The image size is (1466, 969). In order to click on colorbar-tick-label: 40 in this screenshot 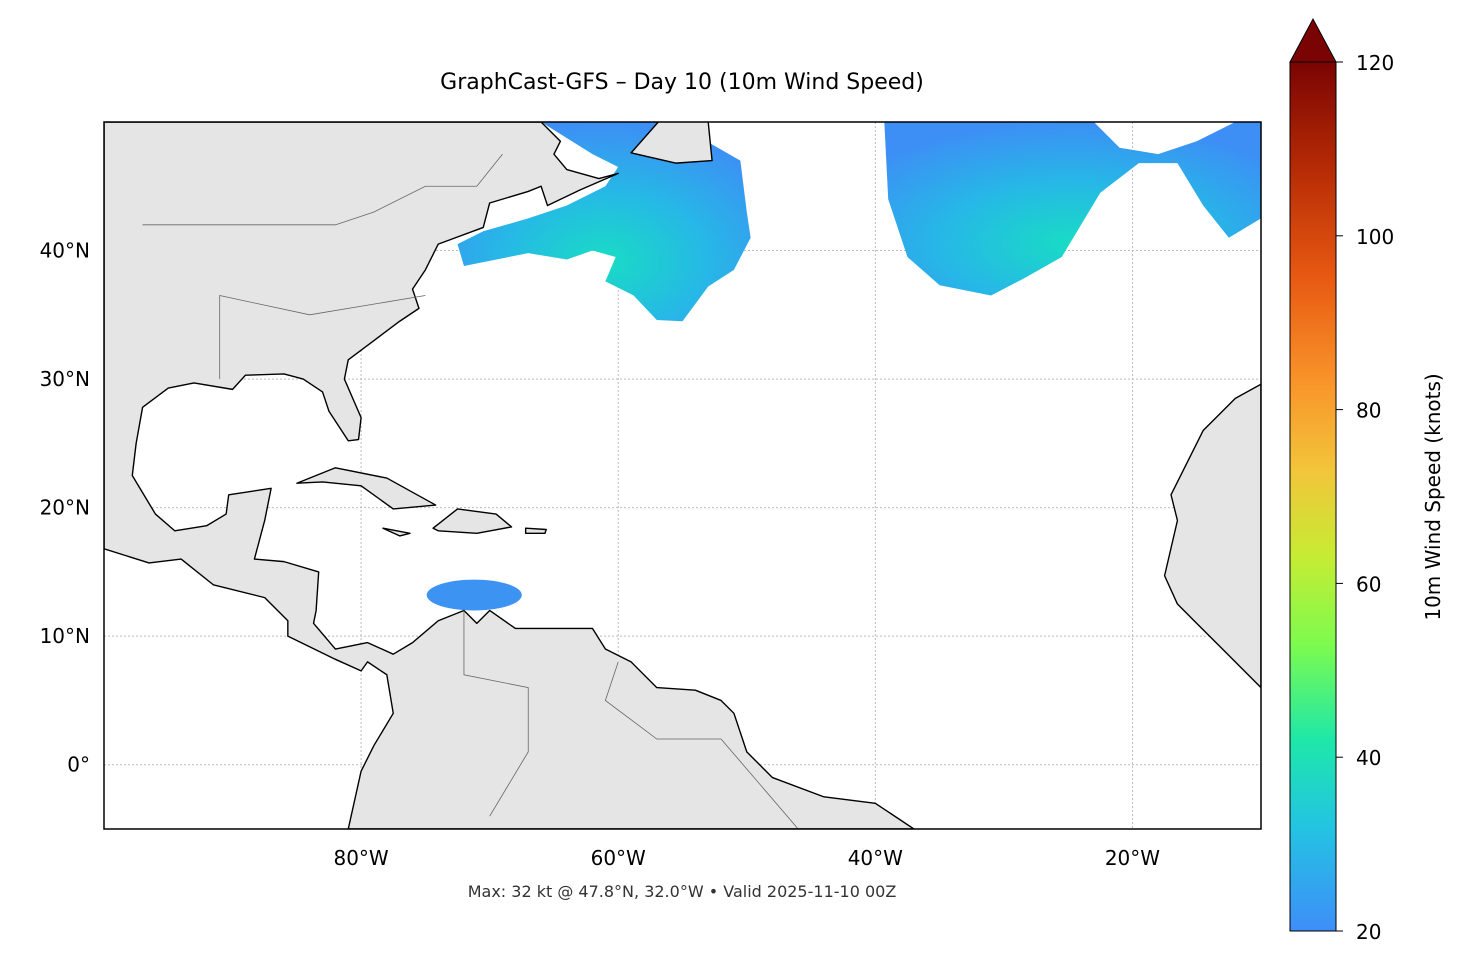, I will do `click(1368, 758)`.